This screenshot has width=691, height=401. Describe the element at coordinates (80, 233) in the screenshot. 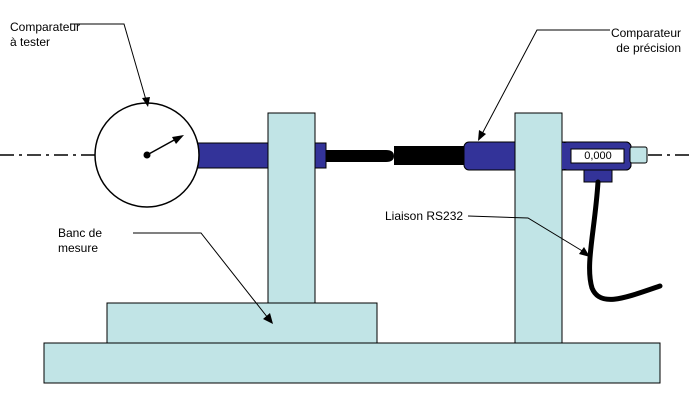

I see `label-bench-line1: Banc de` at that location.